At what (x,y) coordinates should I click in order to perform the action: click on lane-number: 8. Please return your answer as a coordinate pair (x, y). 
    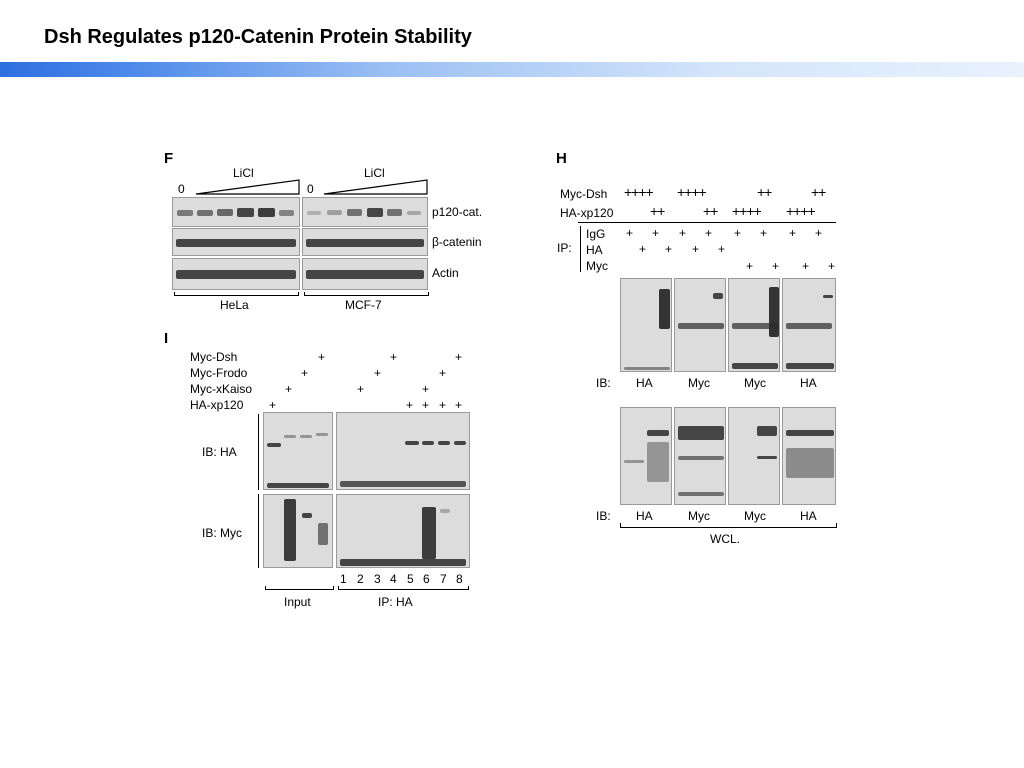
    Looking at the image, I should click on (459, 579).